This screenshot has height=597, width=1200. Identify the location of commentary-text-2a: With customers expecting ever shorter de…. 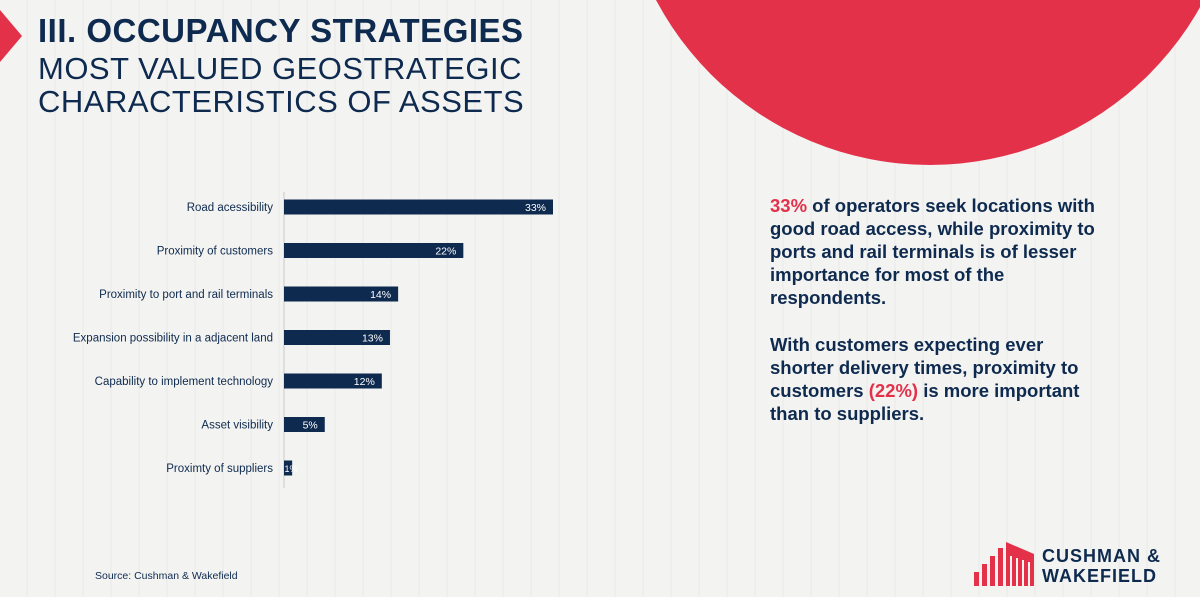
(924, 367).